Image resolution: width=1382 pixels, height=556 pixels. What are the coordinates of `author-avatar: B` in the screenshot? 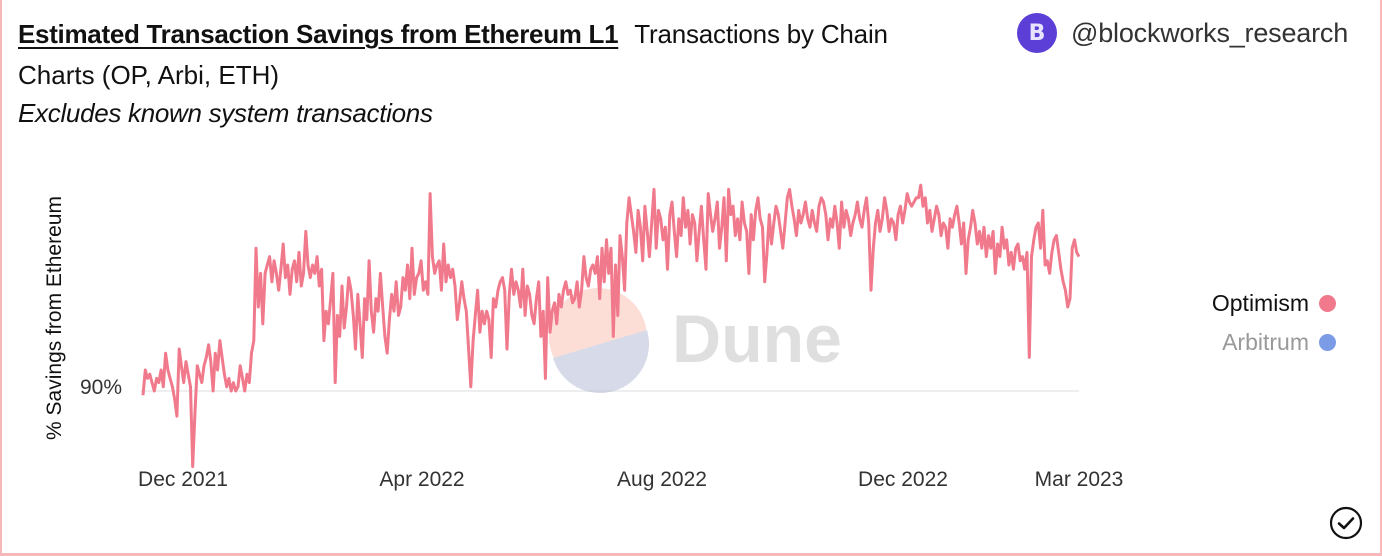 It's located at (1037, 33).